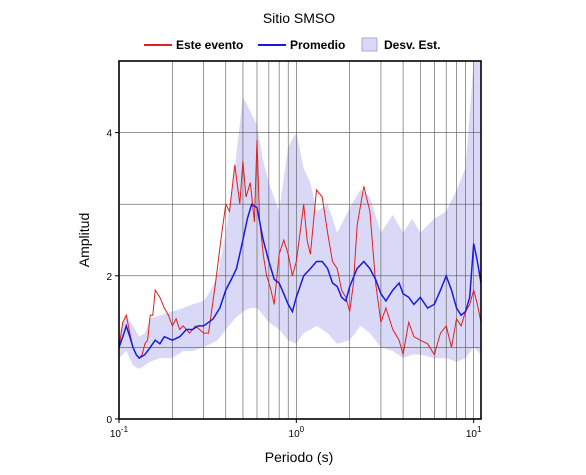 Image resolution: width=586 pixels, height=475 pixels. What do you see at coordinates (84, 240) in the screenshot?
I see `y-axis-label: Amplitud` at bounding box center [84, 240].